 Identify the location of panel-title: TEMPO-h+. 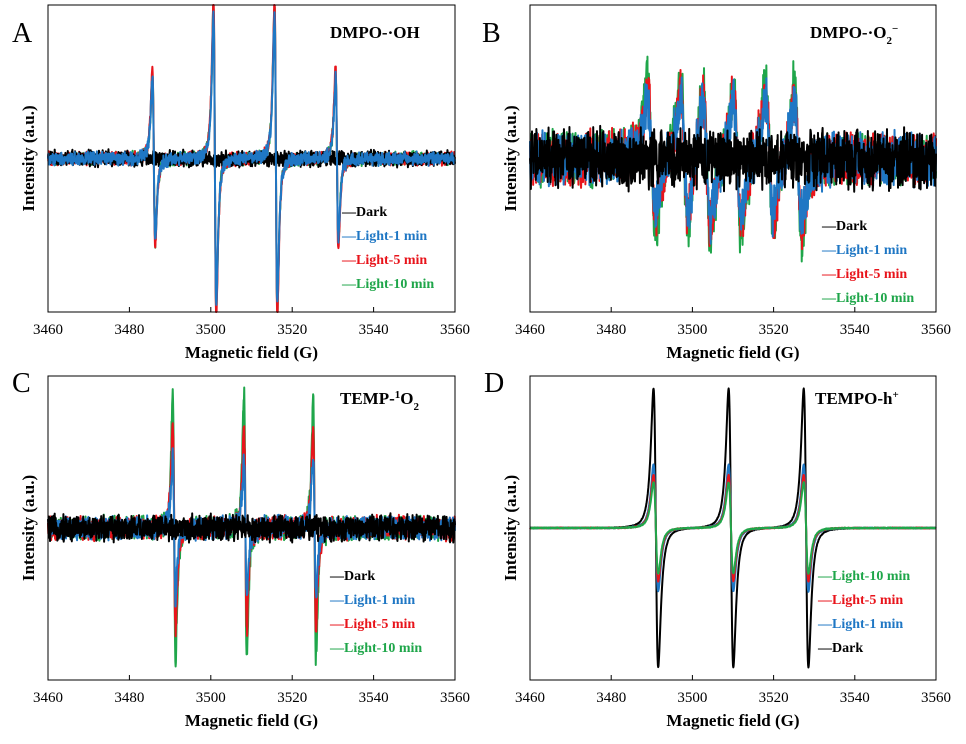
(857, 398).